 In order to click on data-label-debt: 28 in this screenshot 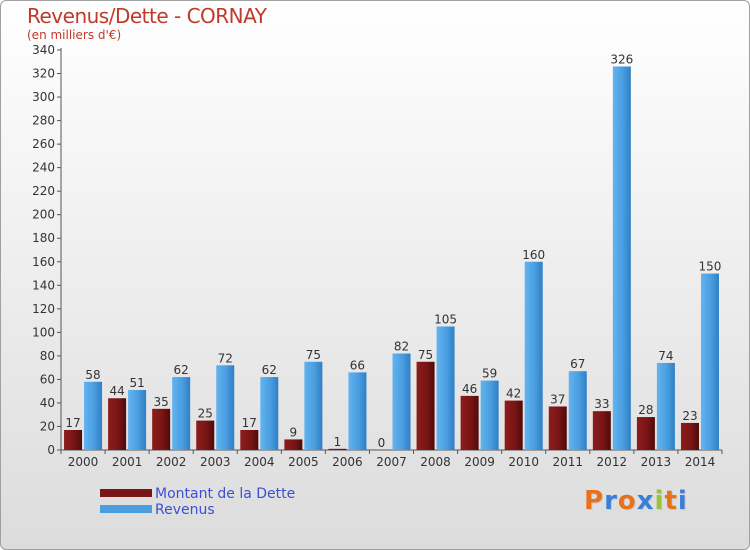, I will do `click(645, 410)`.